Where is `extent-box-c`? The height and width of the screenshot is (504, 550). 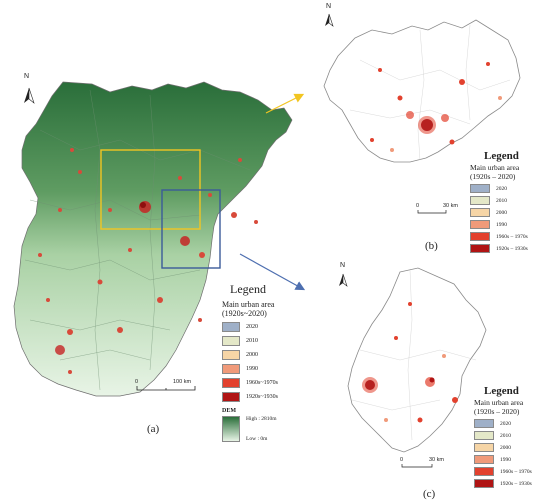
extent-box-c is located at coordinates (191, 229).